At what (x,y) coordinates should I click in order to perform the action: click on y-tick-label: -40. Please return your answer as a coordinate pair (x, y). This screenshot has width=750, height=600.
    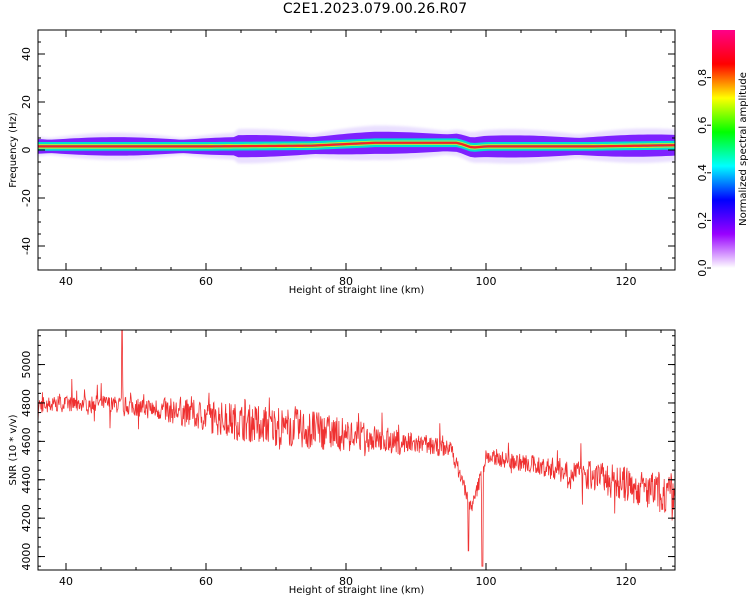
    Looking at the image, I should click on (26, 246).